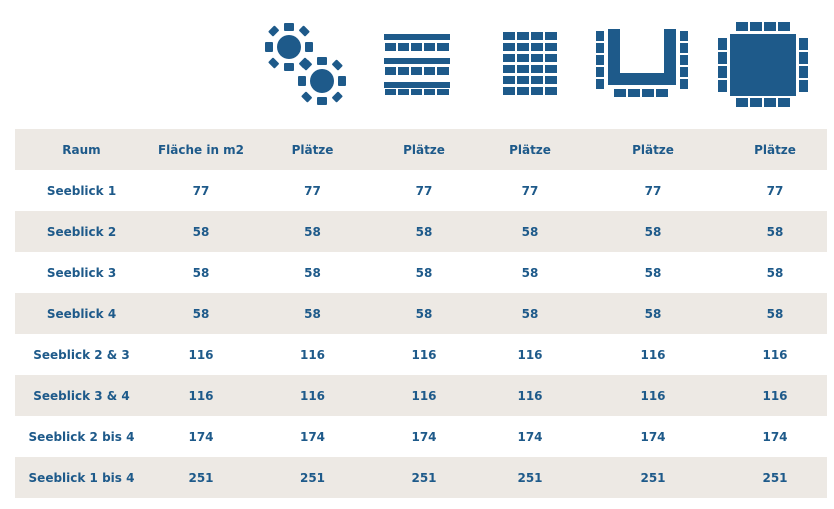 The image size is (834, 509). What do you see at coordinates (201, 149) in the screenshot?
I see `header-area: Fläche in m2` at bounding box center [201, 149].